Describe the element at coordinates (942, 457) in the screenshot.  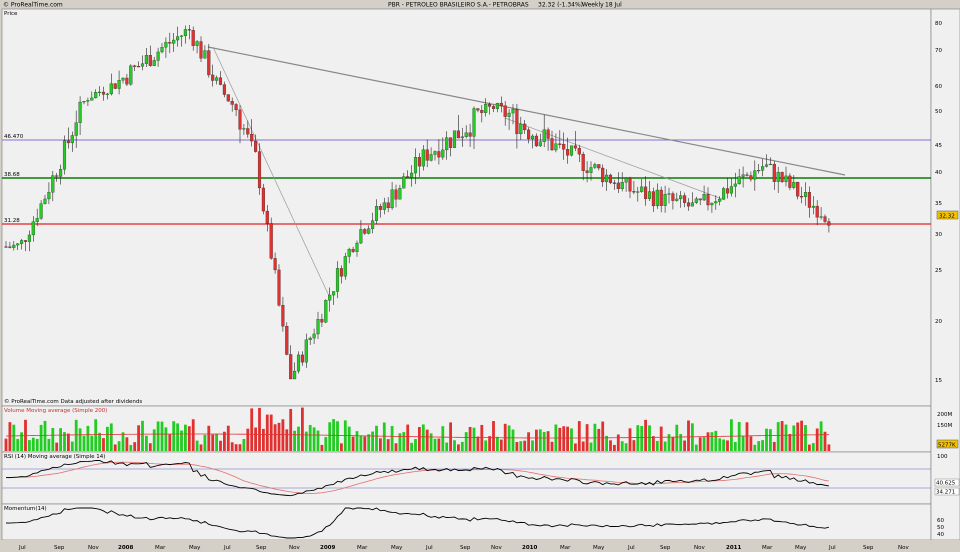
I see `rsi-tick: 100` at that location.